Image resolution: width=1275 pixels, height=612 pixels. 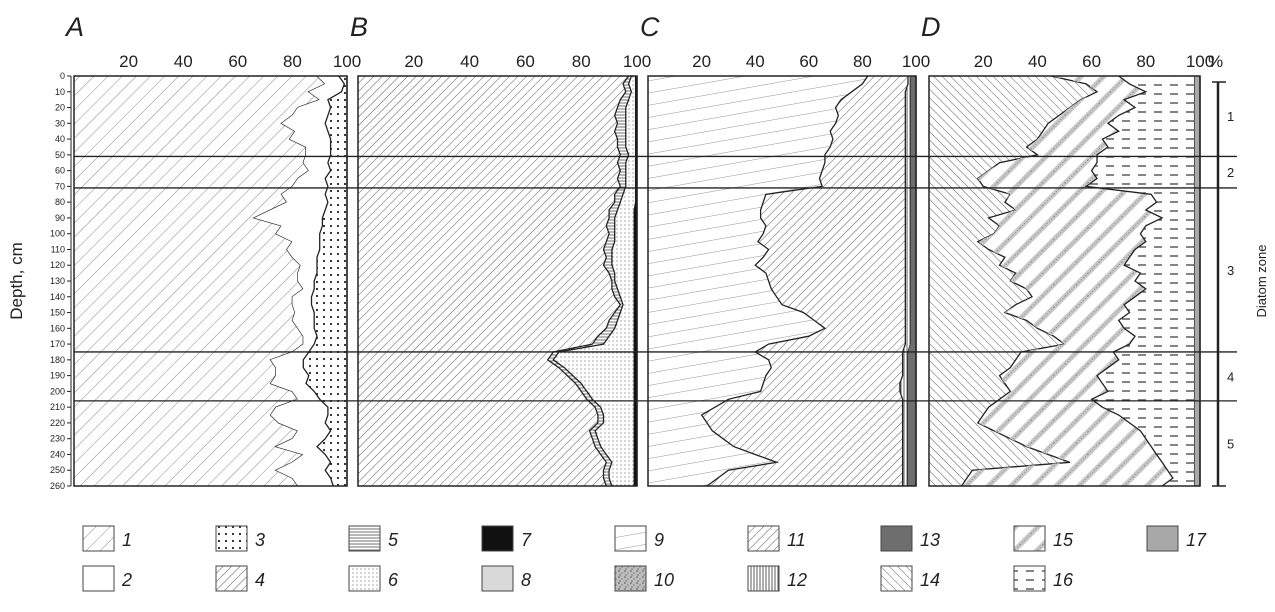 I want to click on panel-letter: D, so click(x=931, y=27).